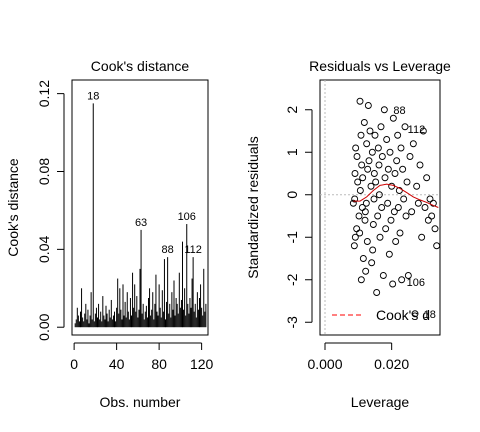  Describe the element at coordinates (44, 93) in the screenshot. I see `y-tick-label: 0.12` at that location.